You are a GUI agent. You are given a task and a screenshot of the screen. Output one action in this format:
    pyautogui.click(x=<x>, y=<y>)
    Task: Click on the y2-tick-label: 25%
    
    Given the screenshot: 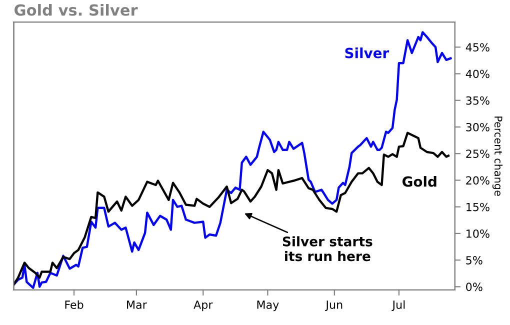 What is the action you would take?
    pyautogui.click(x=478, y=154)
    